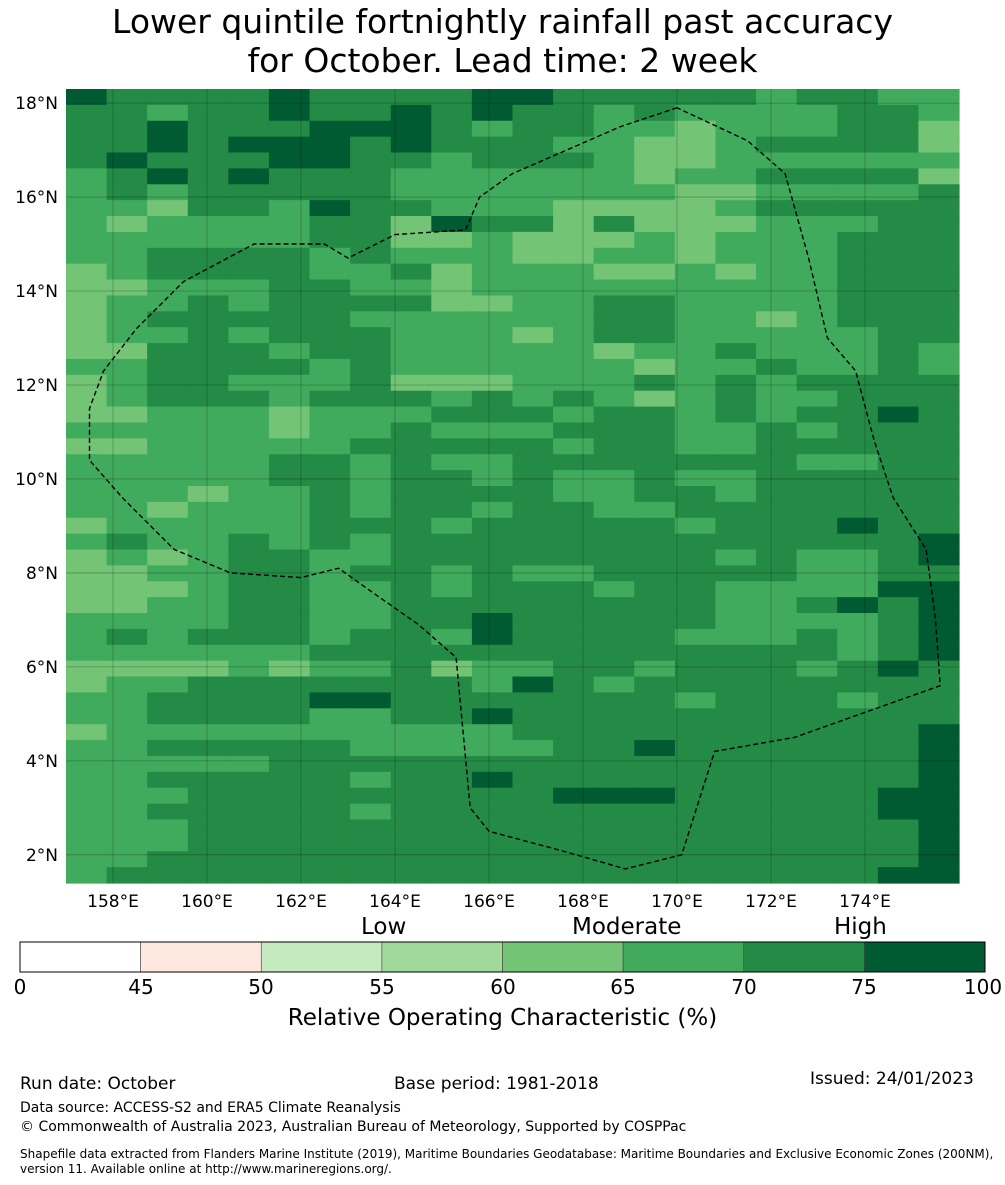 This screenshot has height=1185, width=1005. I want to click on colorbar-label-moderate: Moderate, so click(627, 927).